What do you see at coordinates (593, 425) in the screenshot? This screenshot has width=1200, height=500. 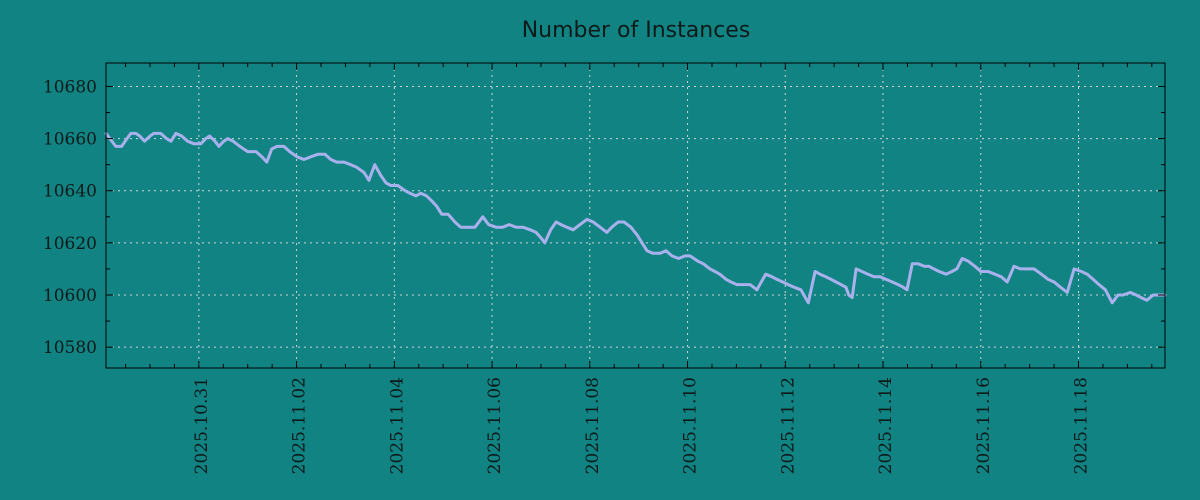 I see `x-tick-label: 2025.11.08` at bounding box center [593, 425].